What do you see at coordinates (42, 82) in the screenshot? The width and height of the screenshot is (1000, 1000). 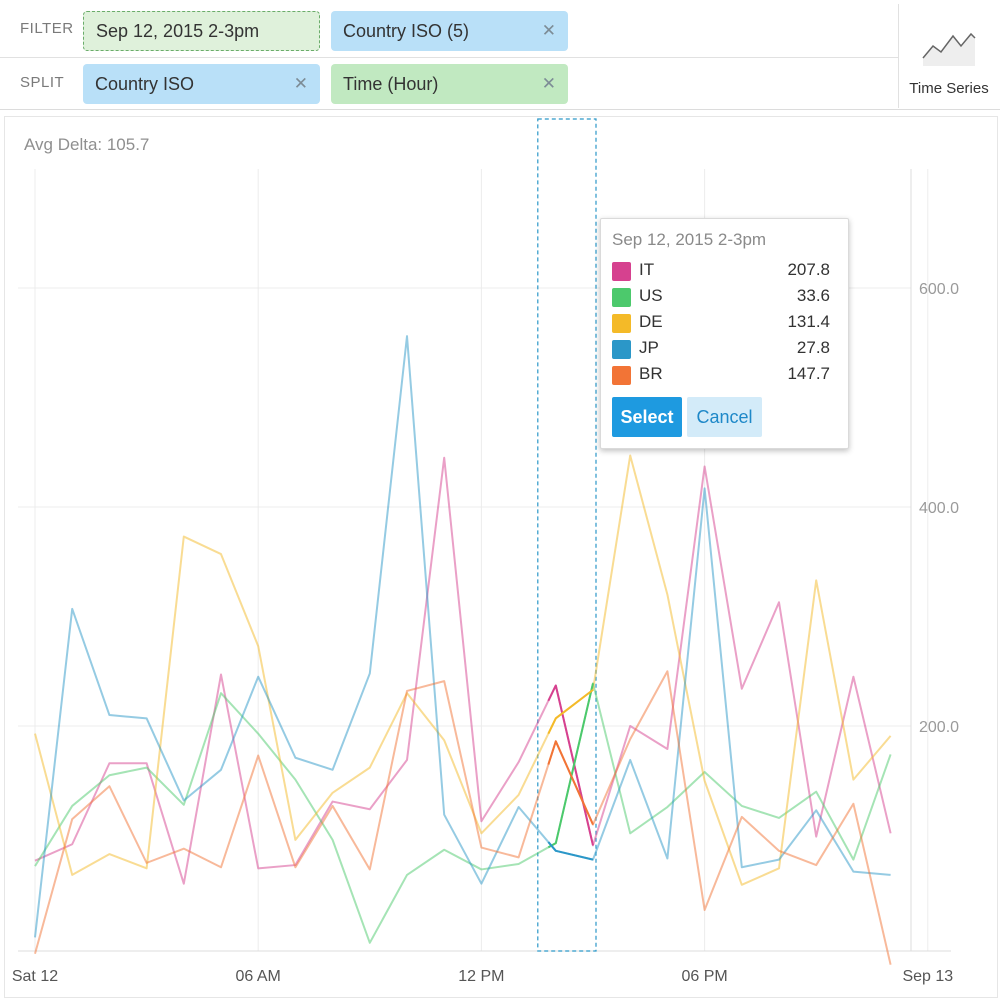 I see `split-label: SPLIT` at bounding box center [42, 82].